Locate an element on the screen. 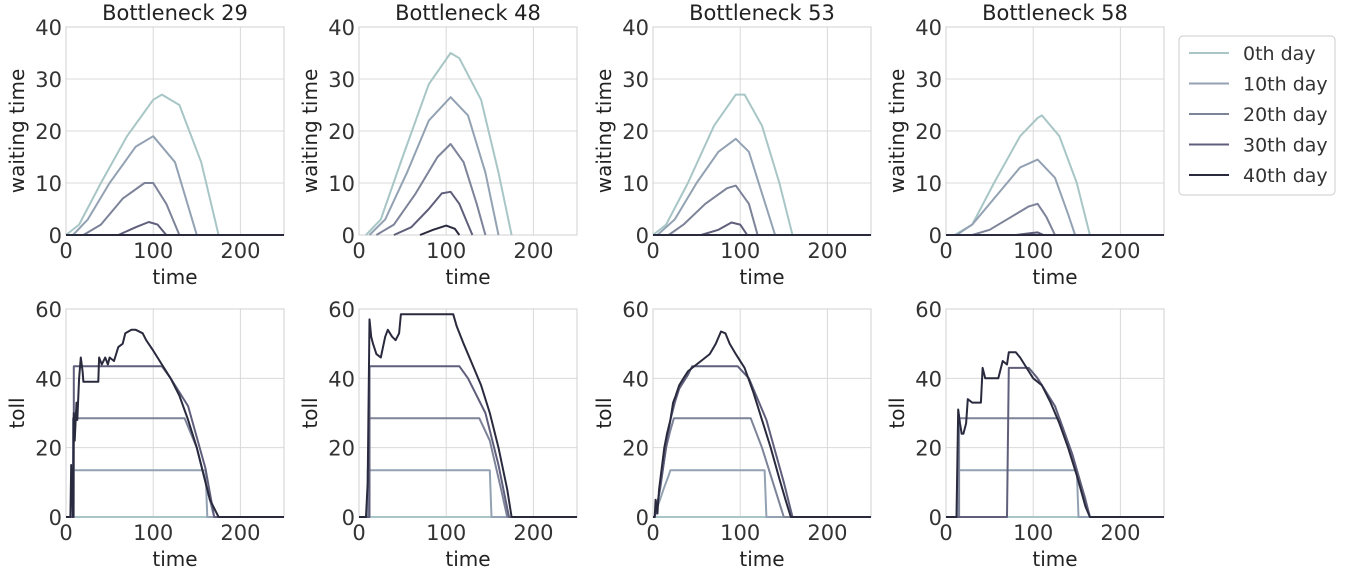 The image size is (1351, 576). panel-4-toll: 0 100 200 0 20 40 60 time toll is located at coordinates (1025, 434).